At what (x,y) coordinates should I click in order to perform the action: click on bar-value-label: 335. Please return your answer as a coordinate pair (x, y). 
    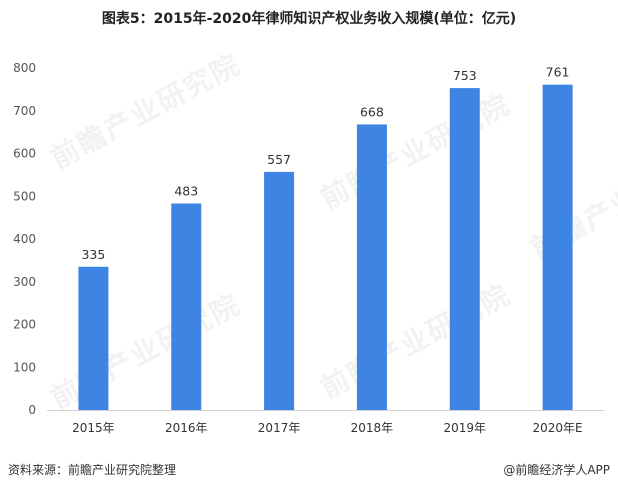
    Looking at the image, I should click on (93, 254).